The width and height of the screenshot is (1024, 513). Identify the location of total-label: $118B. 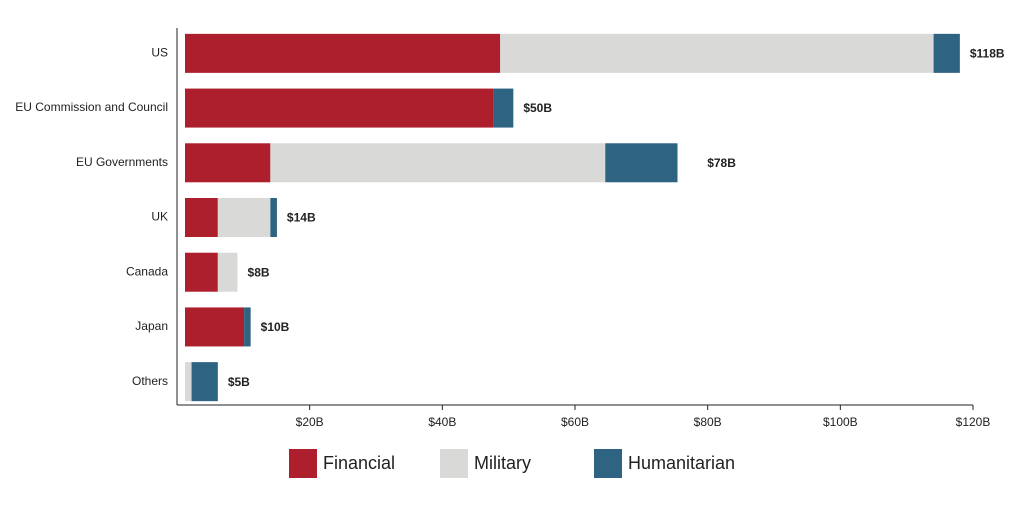
(987, 54).